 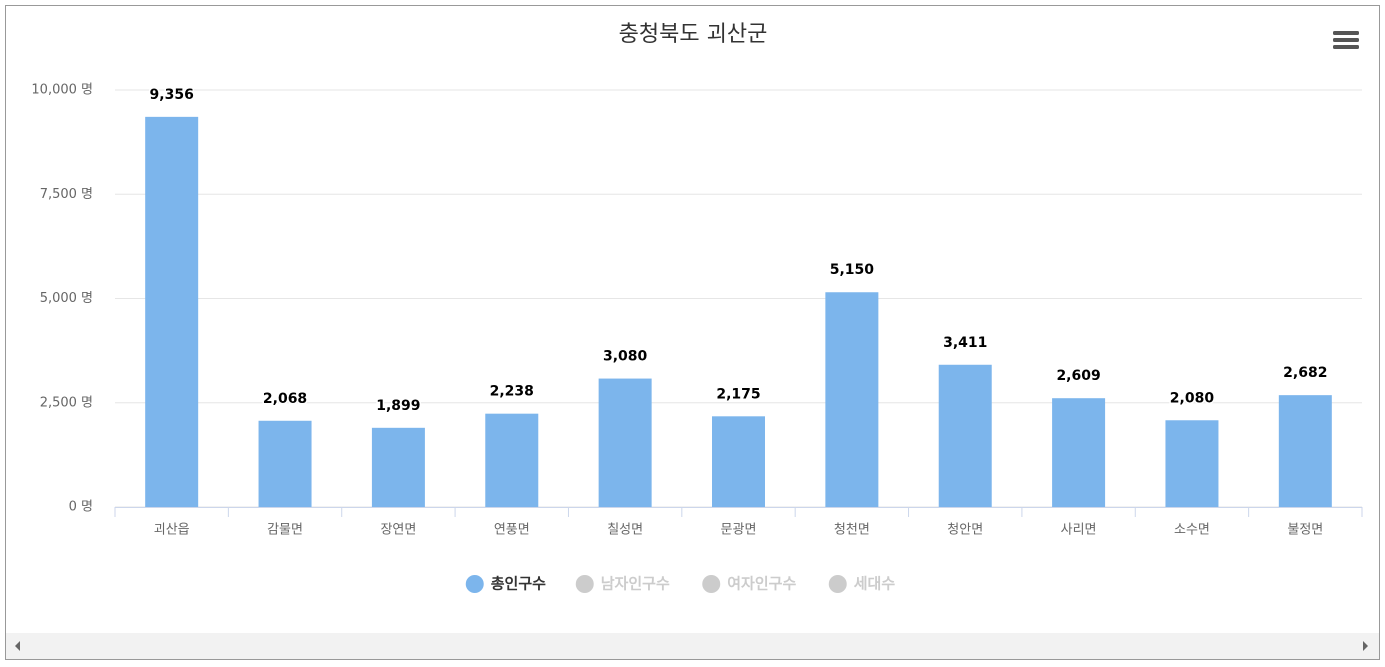 What do you see at coordinates (852, 270) in the screenshot?
I see `data-label: 5,150` at bounding box center [852, 270].